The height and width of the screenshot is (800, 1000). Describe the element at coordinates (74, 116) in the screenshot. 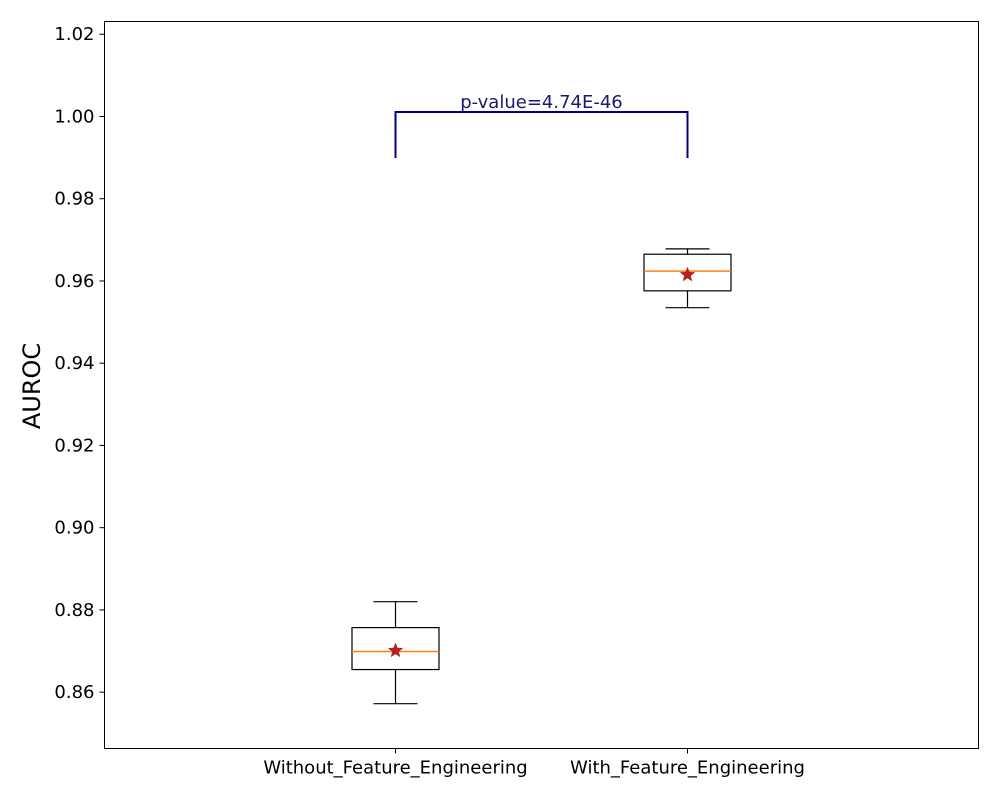

I see `y-tick-label: 1.00` at that location.